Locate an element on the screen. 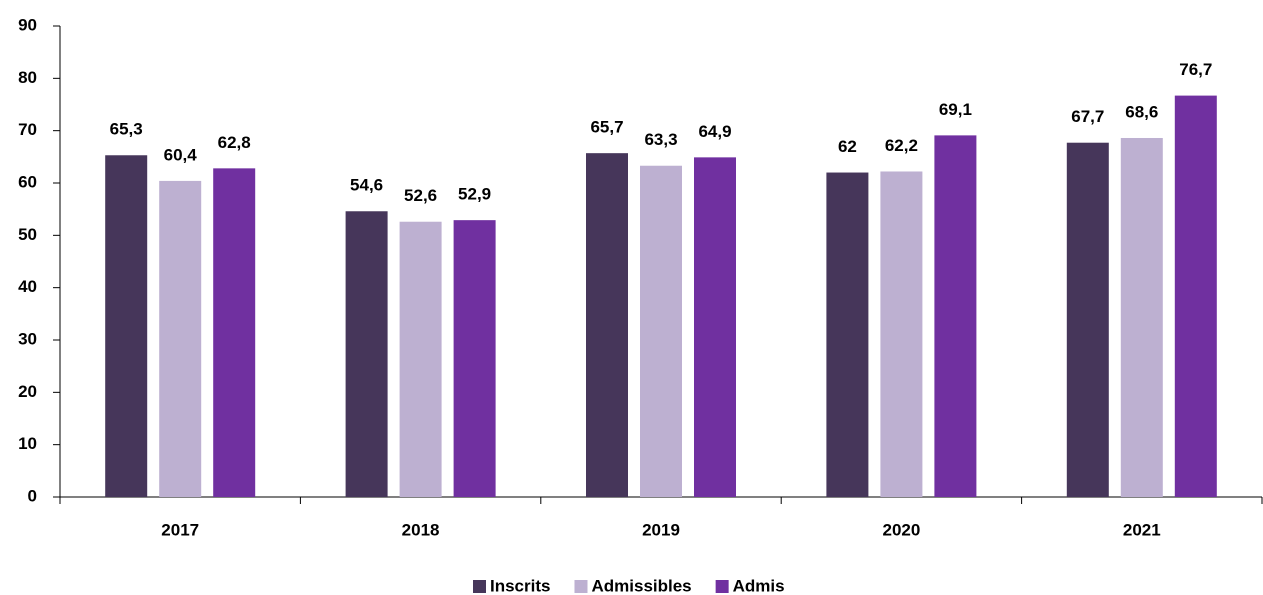  data-label: 60,4 is located at coordinates (181, 154).